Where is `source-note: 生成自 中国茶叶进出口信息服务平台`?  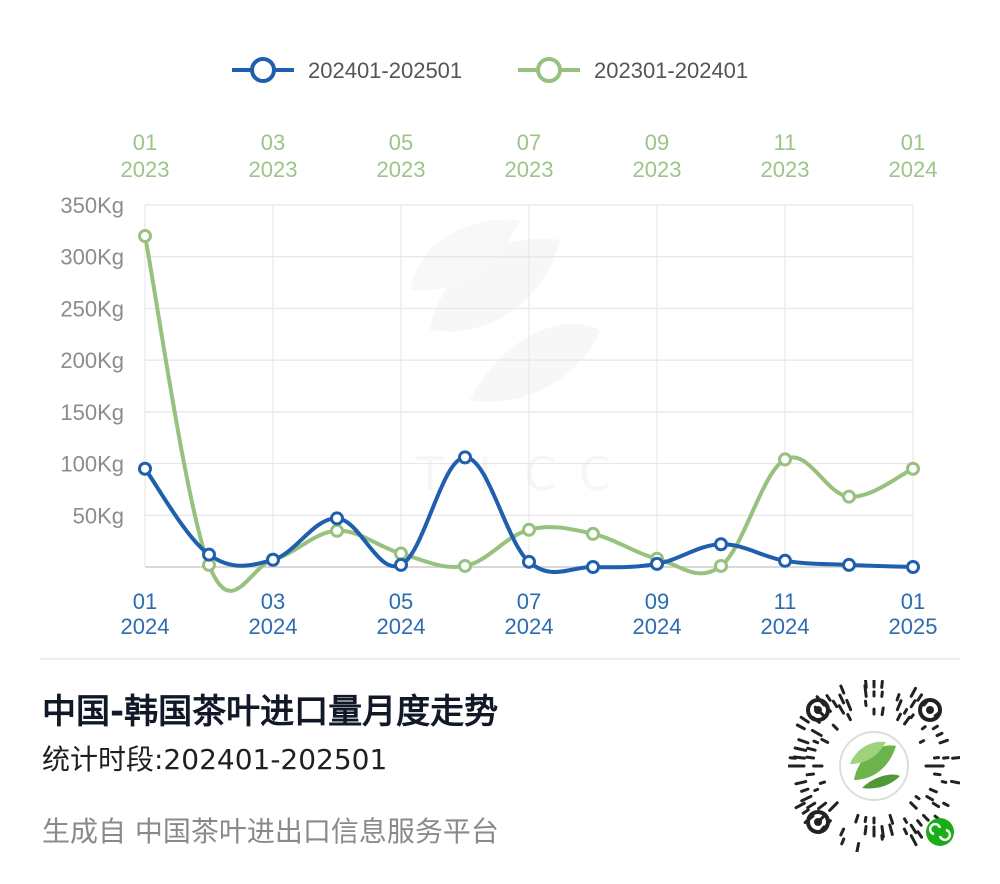 source-note: 生成自 中国茶叶进出口信息服务平台 is located at coordinates (270, 831).